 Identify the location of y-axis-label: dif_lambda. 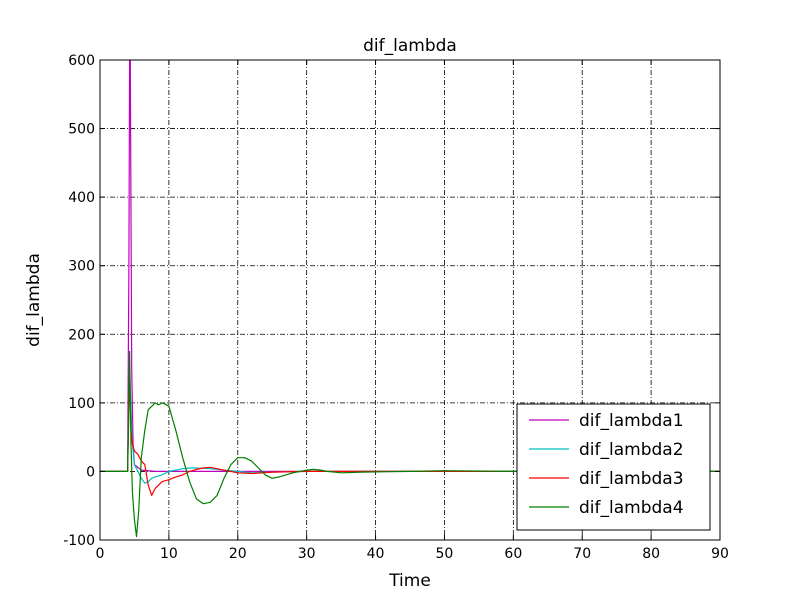
(34, 300).